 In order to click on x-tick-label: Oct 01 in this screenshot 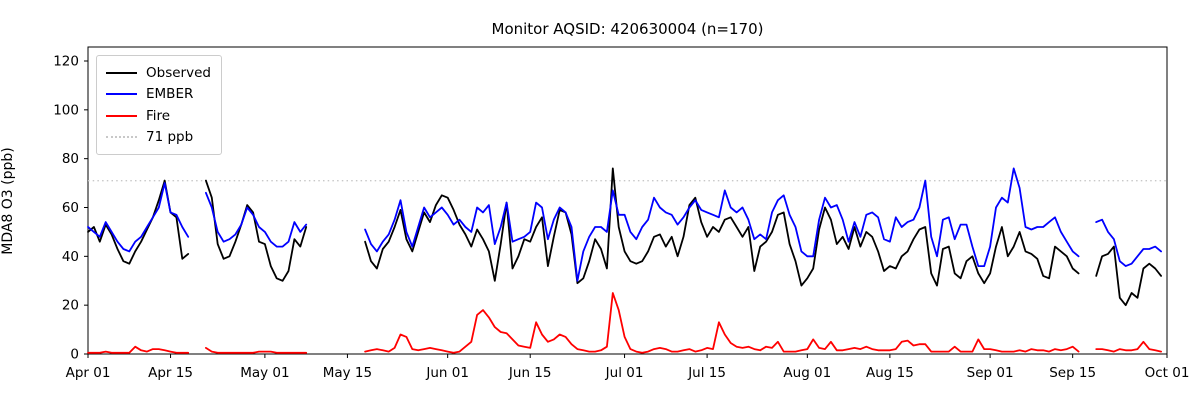, I will do `click(1167, 373)`.